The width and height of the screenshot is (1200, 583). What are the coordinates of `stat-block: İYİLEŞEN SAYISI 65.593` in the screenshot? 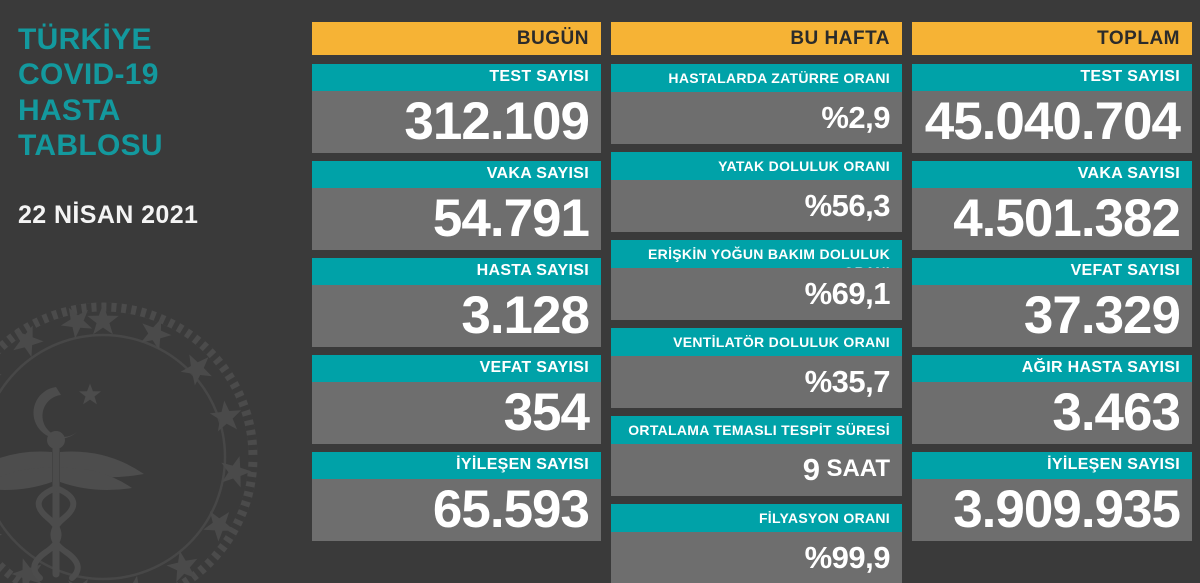 It's located at (456, 496).